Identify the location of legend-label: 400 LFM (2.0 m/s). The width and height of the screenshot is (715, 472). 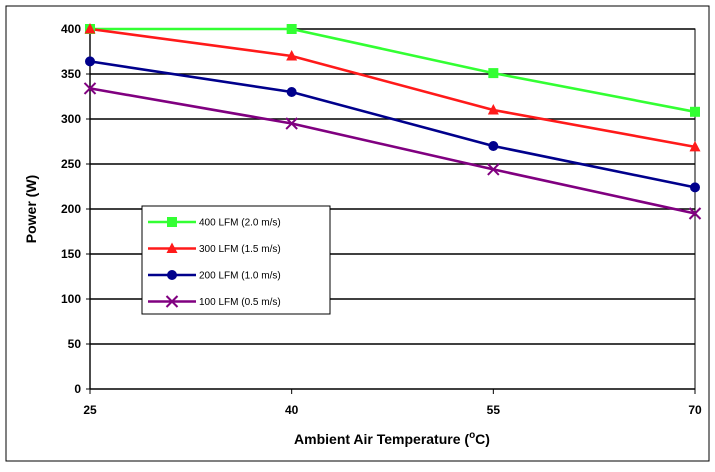
(240, 223).